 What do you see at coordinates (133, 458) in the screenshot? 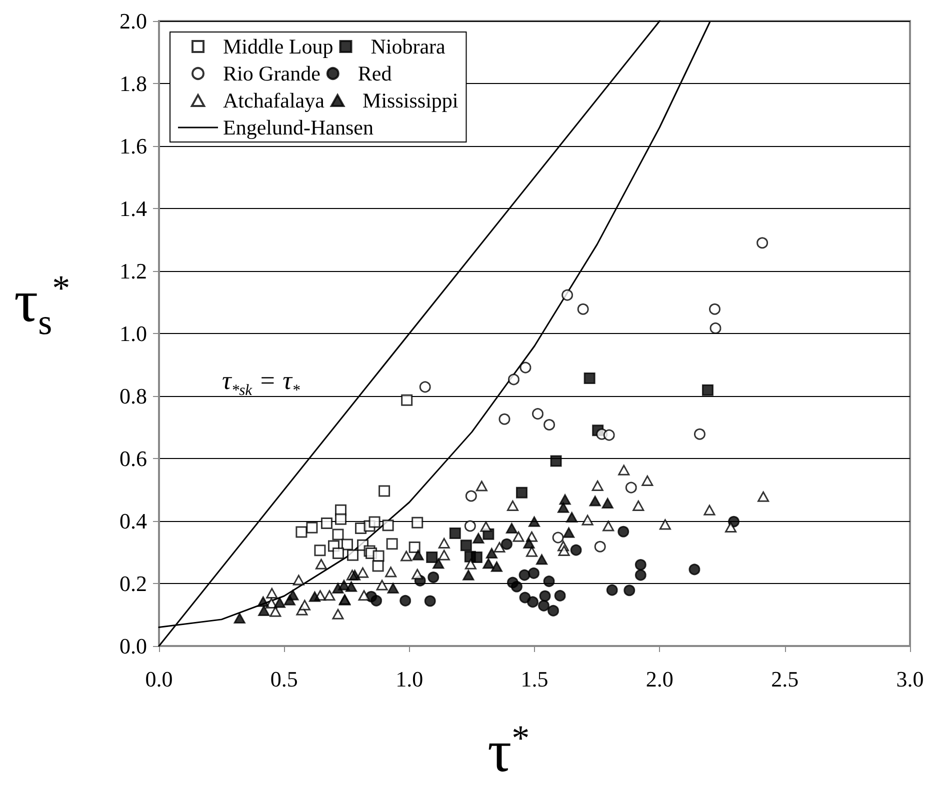
I see `y-tick-label: 0.6` at bounding box center [133, 458].